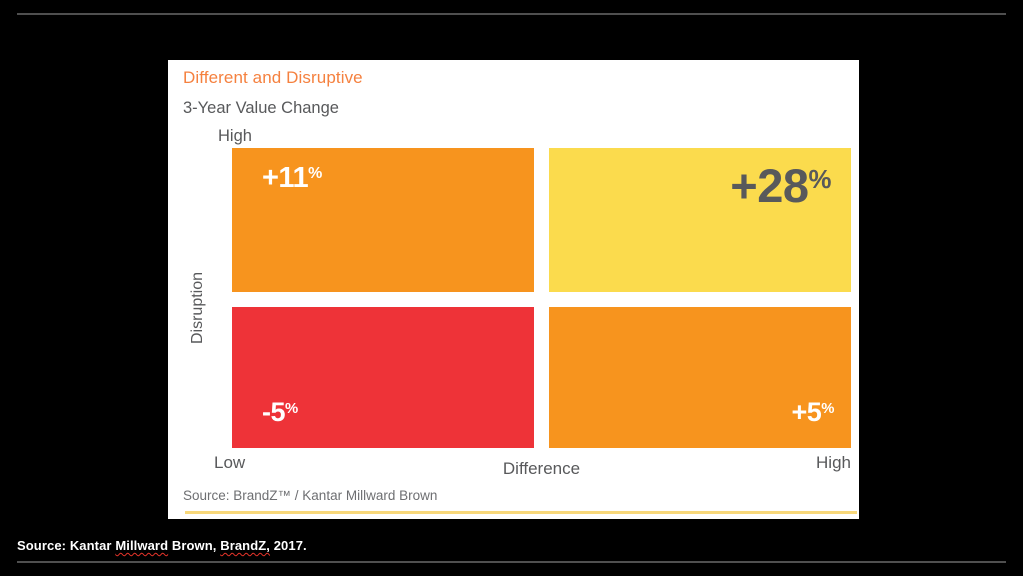 The width and height of the screenshot is (1023, 576). I want to click on quadrant-value: +11%, so click(292, 178).